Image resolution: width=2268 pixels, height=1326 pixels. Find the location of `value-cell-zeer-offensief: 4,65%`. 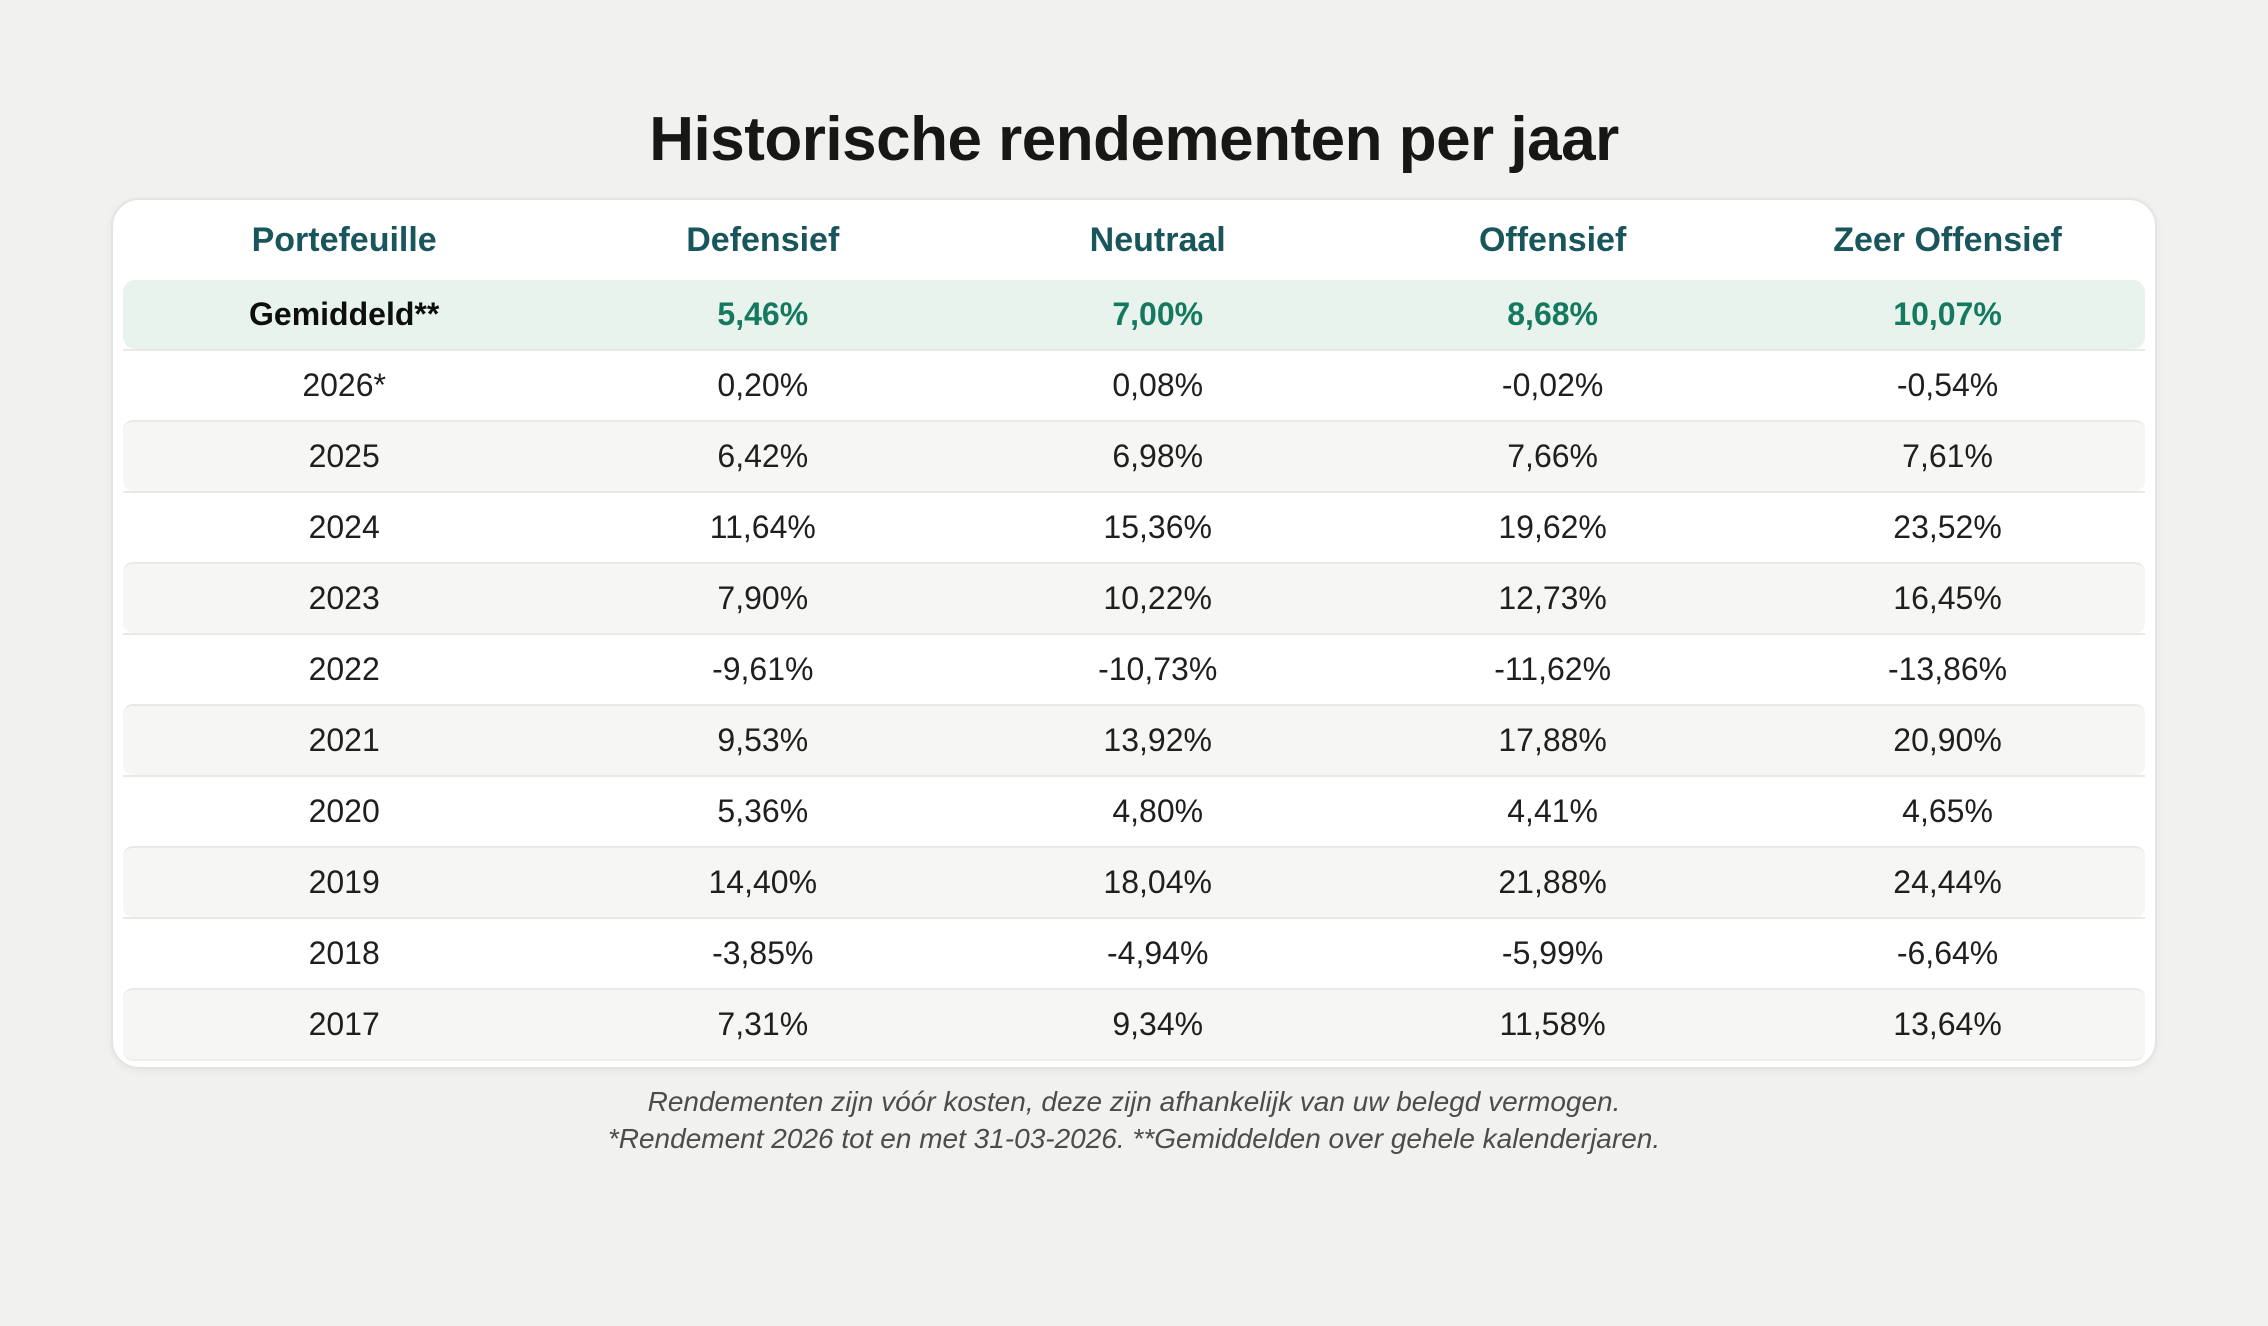

value-cell-zeer-offensief: 4,65% is located at coordinates (1947, 811).